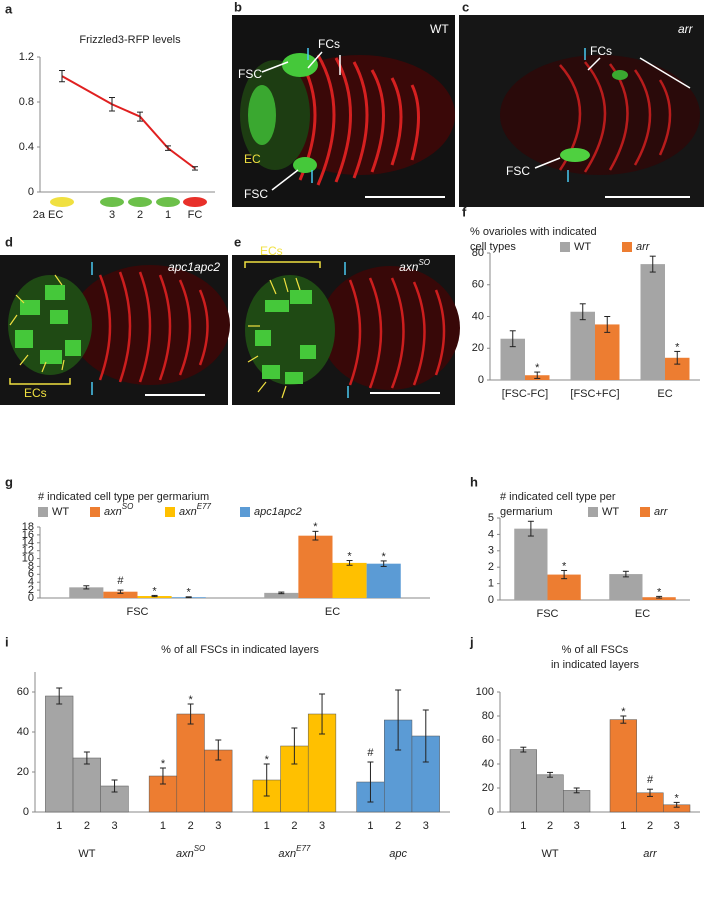 This screenshot has height=924, width=704. Describe the element at coordinates (558, 497) in the screenshot. I see `chart-title: # indicated cell type per` at that location.